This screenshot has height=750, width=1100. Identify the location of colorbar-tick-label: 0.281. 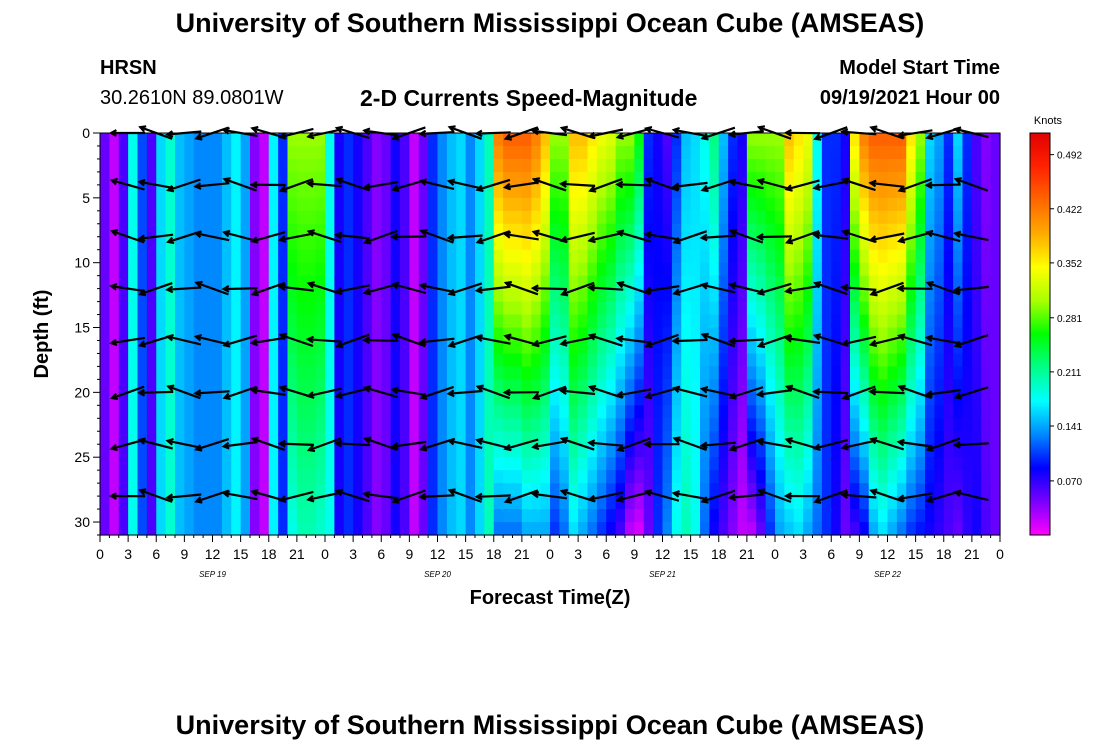
(1069, 319).